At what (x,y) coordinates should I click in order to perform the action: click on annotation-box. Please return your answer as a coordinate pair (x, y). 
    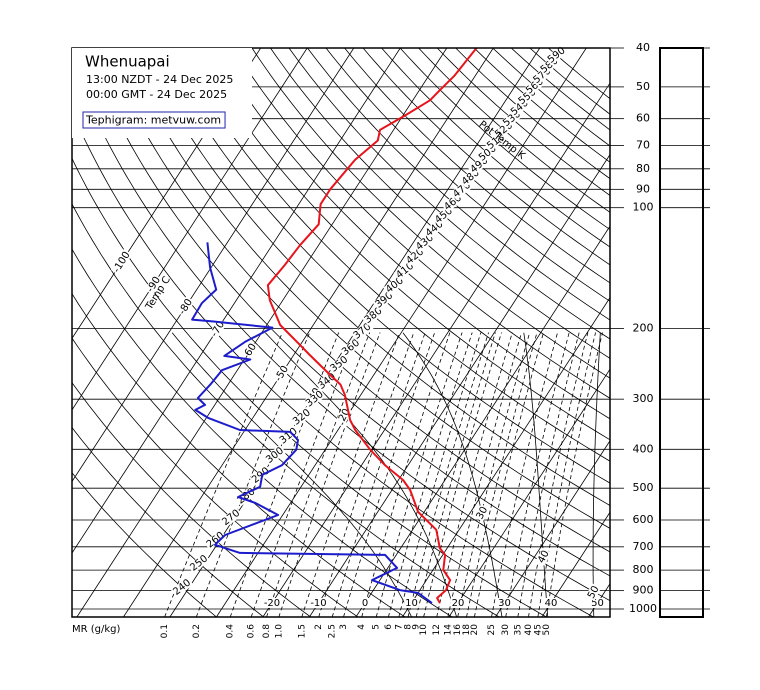
    Looking at the image, I should click on (154, 120).